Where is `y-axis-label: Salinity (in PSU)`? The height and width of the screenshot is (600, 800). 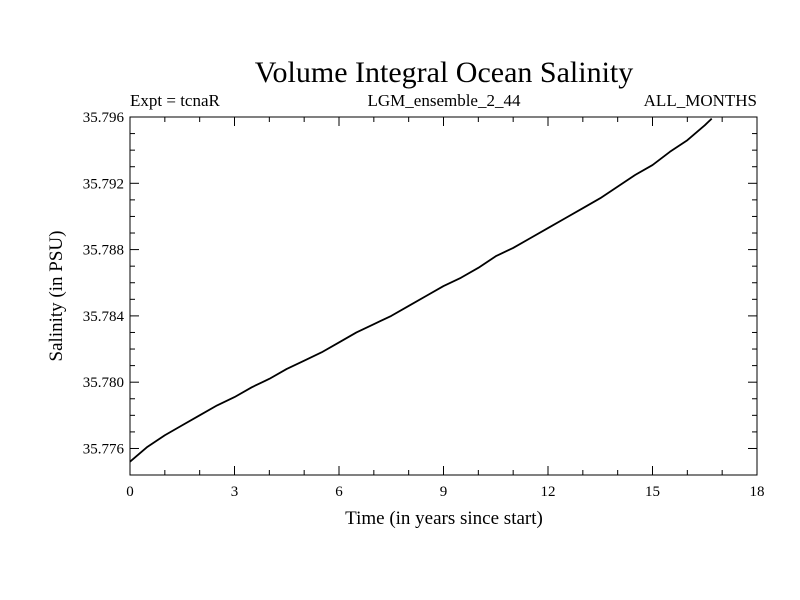 y-axis-label: Salinity (in PSU) is located at coordinates (56, 296).